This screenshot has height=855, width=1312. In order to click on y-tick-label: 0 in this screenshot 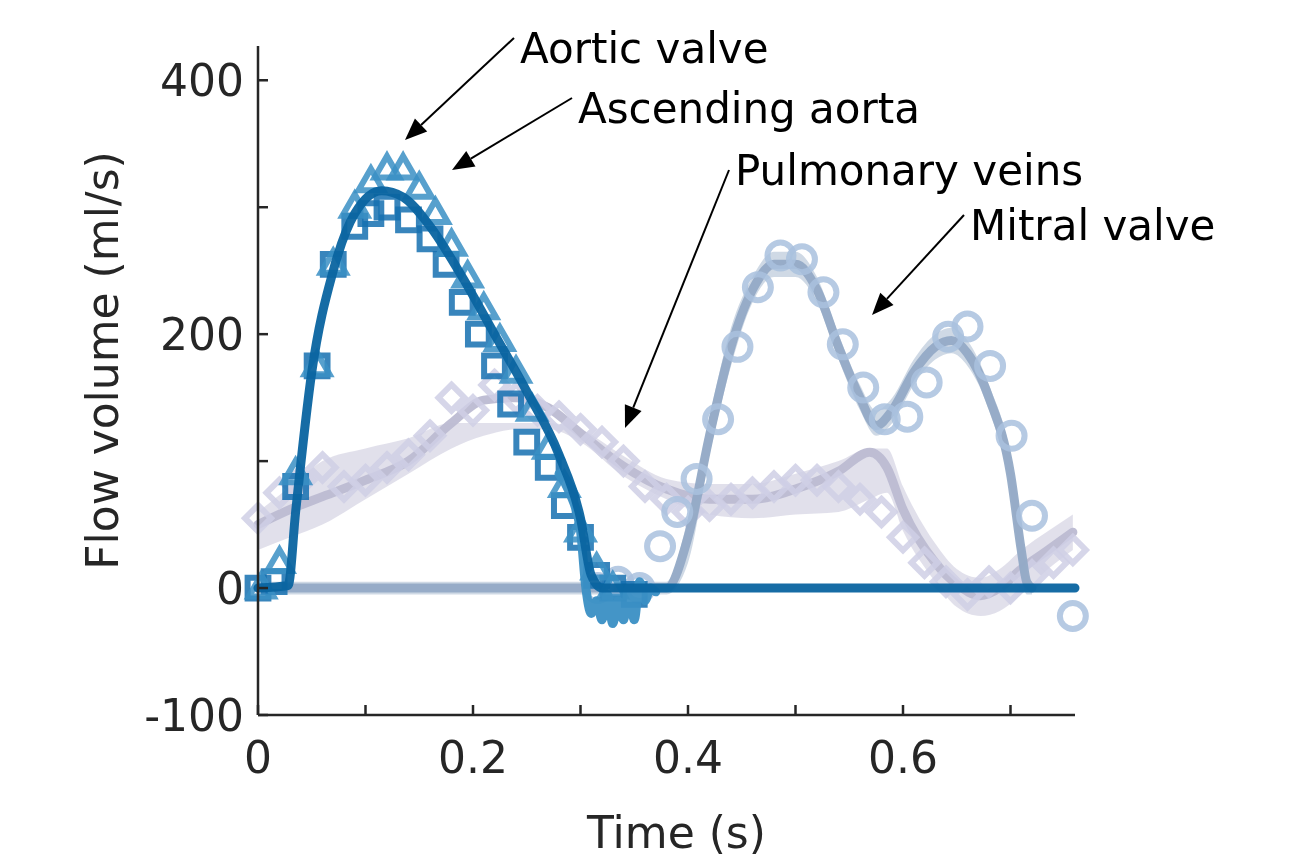, I will do `click(230, 588)`.